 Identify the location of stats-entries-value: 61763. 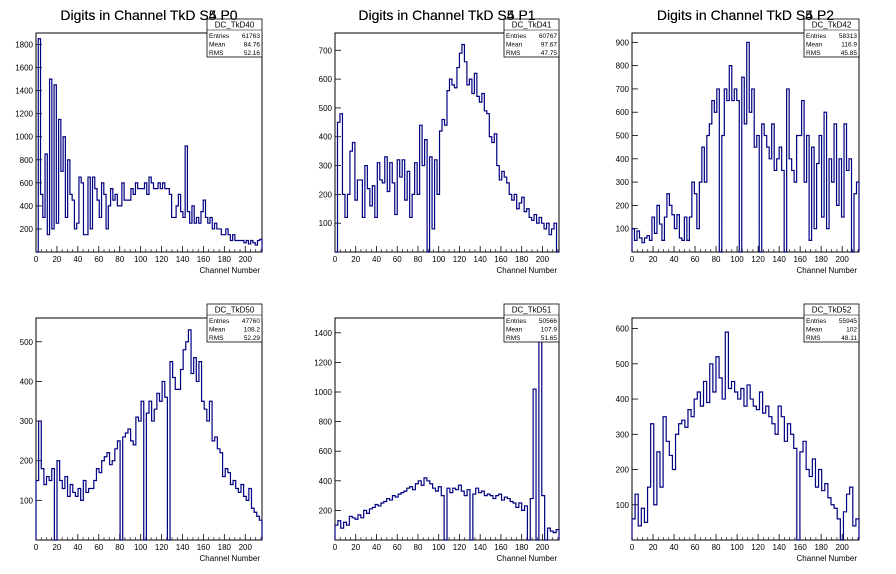
(251, 36).